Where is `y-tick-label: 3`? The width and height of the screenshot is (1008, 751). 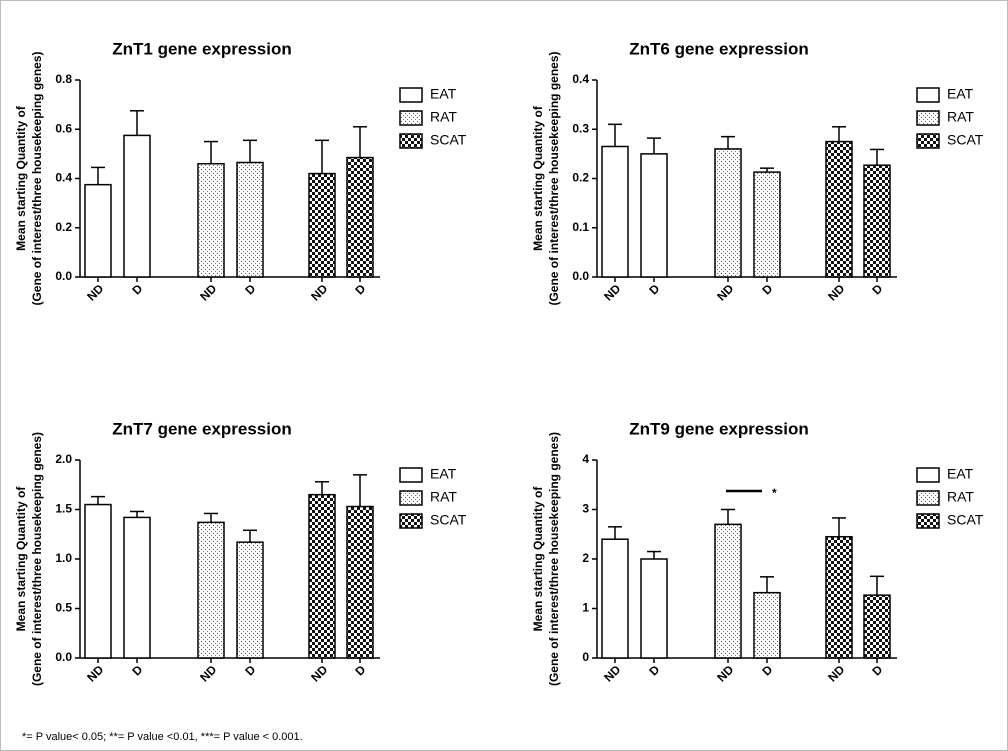 y-tick-label: 3 is located at coordinates (585, 509).